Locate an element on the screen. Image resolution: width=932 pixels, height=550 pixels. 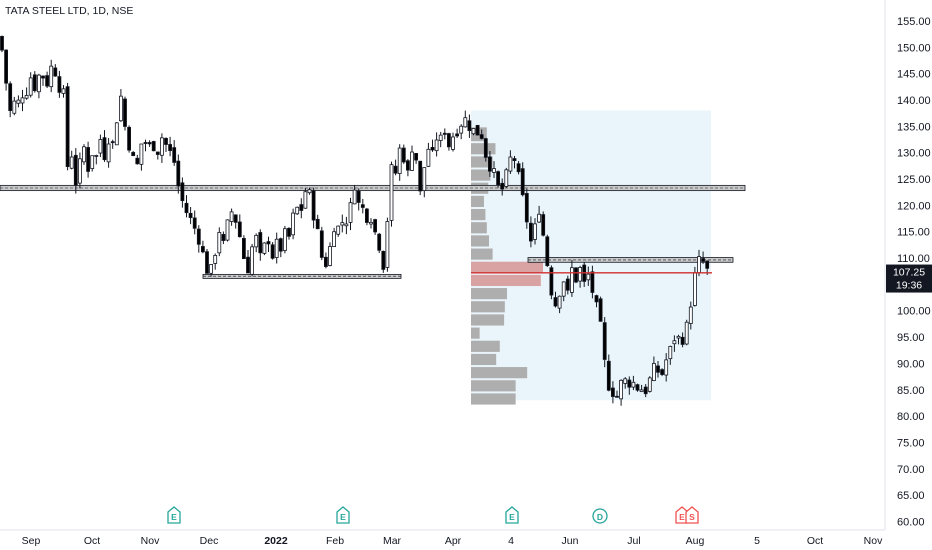
price-tick-label: 85.00 is located at coordinates (911, 391).